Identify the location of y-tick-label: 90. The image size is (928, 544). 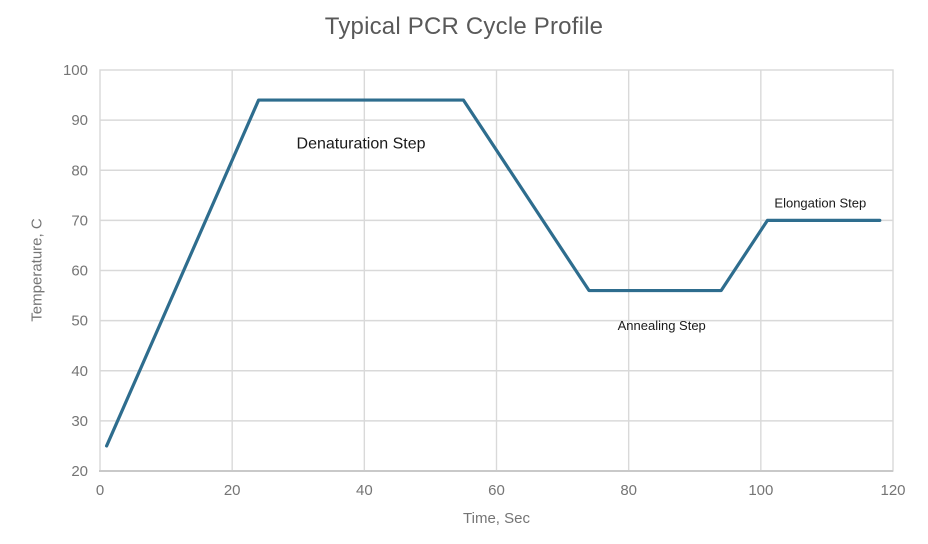
(79, 120).